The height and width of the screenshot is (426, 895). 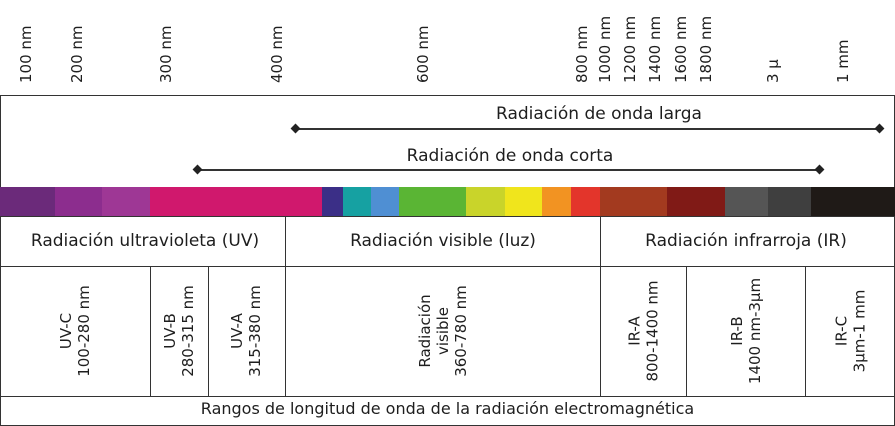 I want to click on long-wave-end-marker, so click(x=879, y=128).